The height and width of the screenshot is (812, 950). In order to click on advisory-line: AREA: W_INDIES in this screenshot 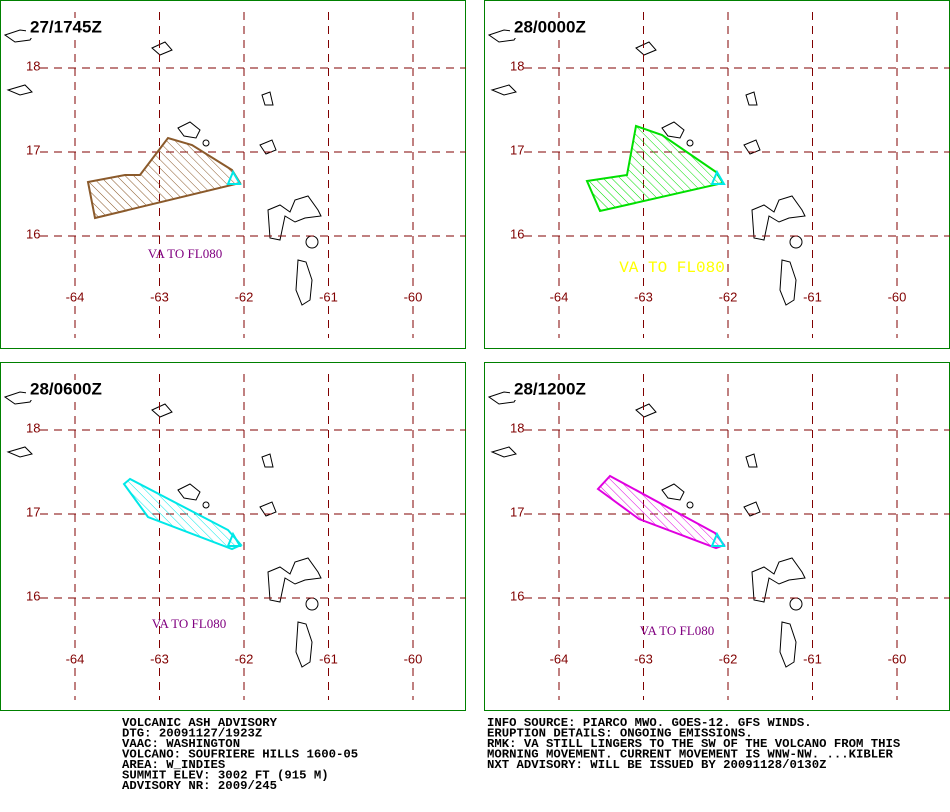, I will do `click(173, 765)`.